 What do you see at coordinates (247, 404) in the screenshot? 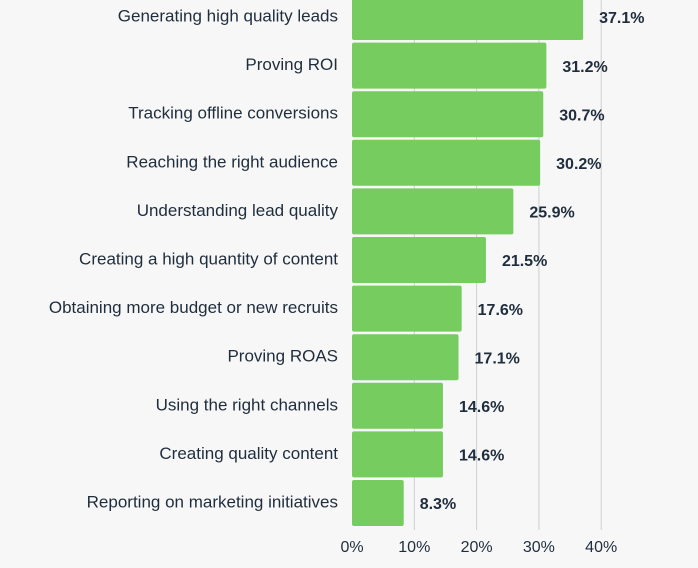
I see `category-label-8: Using the right channels` at bounding box center [247, 404].